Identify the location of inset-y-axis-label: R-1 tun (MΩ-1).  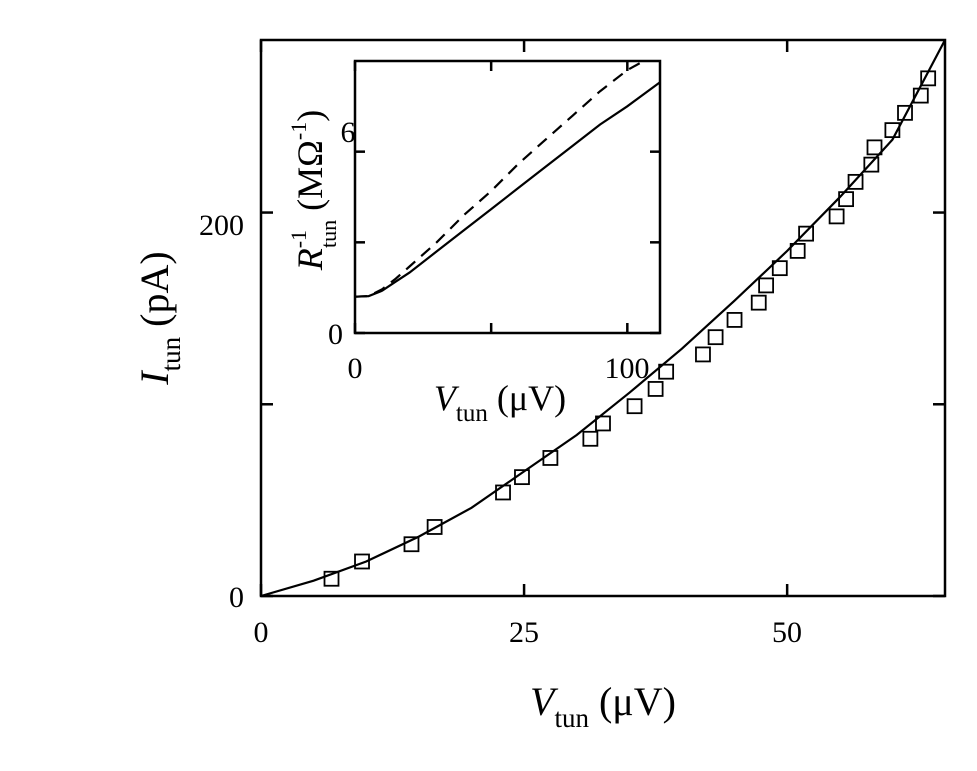
(313, 191).